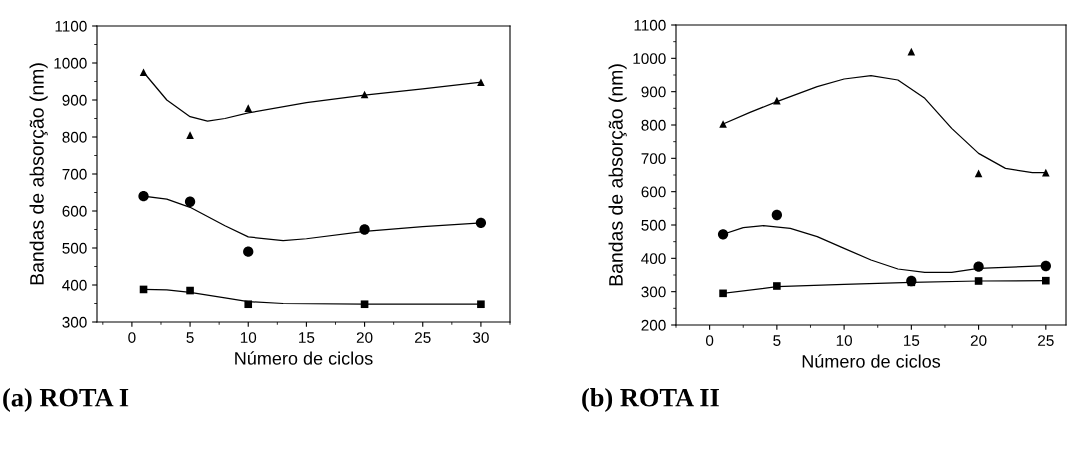 The width and height of the screenshot is (1073, 457). Describe the element at coordinates (653, 325) in the screenshot. I see `y-tick-label: 200` at that location.